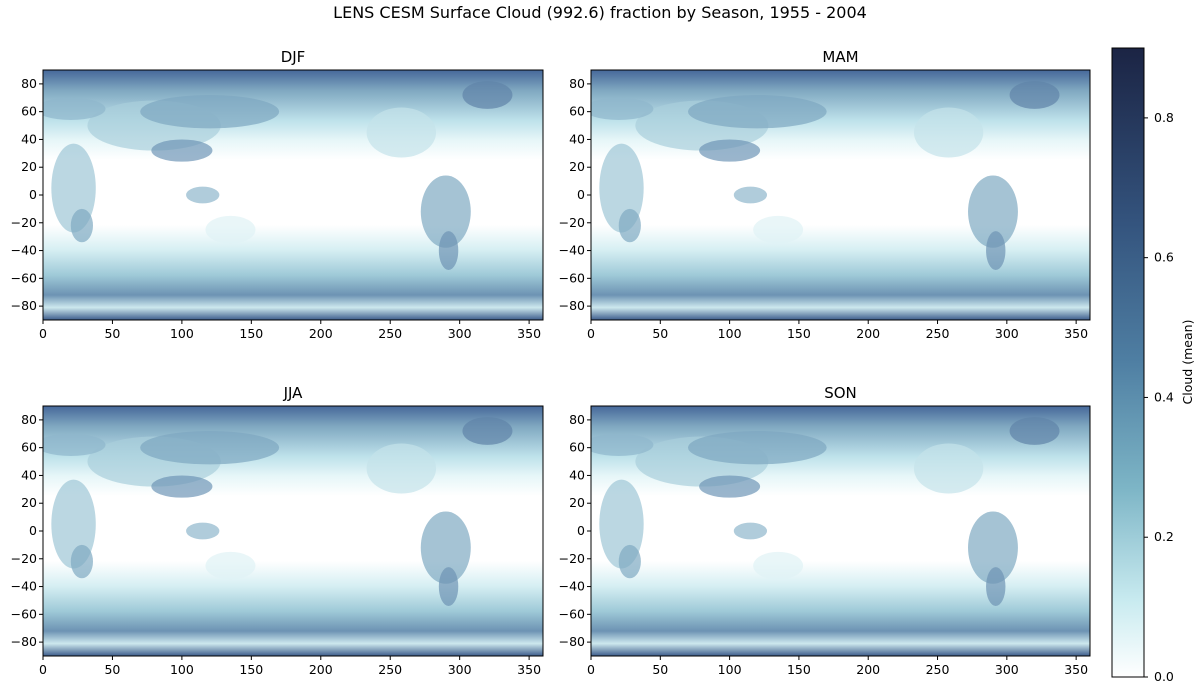  I want to click on panel-title: SON, so click(840, 393).